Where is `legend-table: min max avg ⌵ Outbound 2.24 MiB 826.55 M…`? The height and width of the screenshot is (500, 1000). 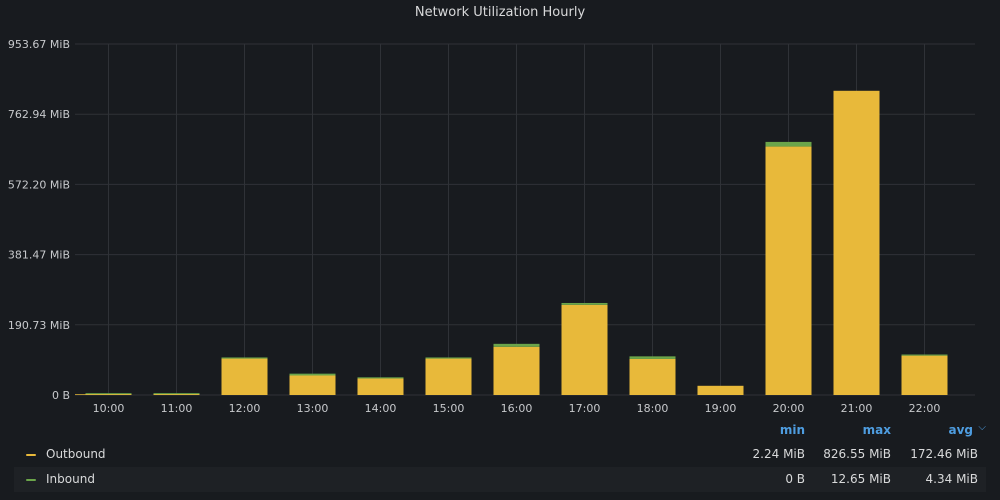 legend-table: min max avg ⌵ Outbound 2.24 MiB 826.55 M… is located at coordinates (500, 456).